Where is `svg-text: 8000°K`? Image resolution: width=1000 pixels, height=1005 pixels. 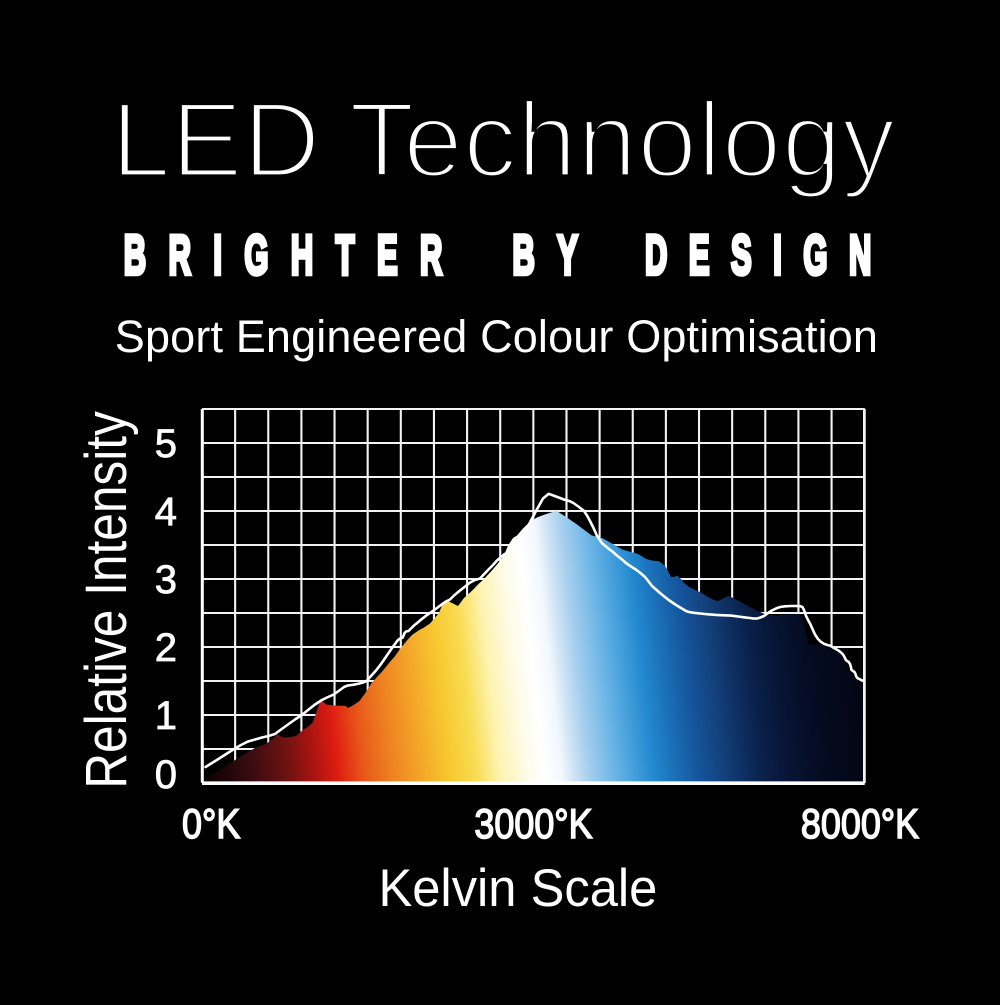 svg-text: 8000°K is located at coordinates (860, 825).